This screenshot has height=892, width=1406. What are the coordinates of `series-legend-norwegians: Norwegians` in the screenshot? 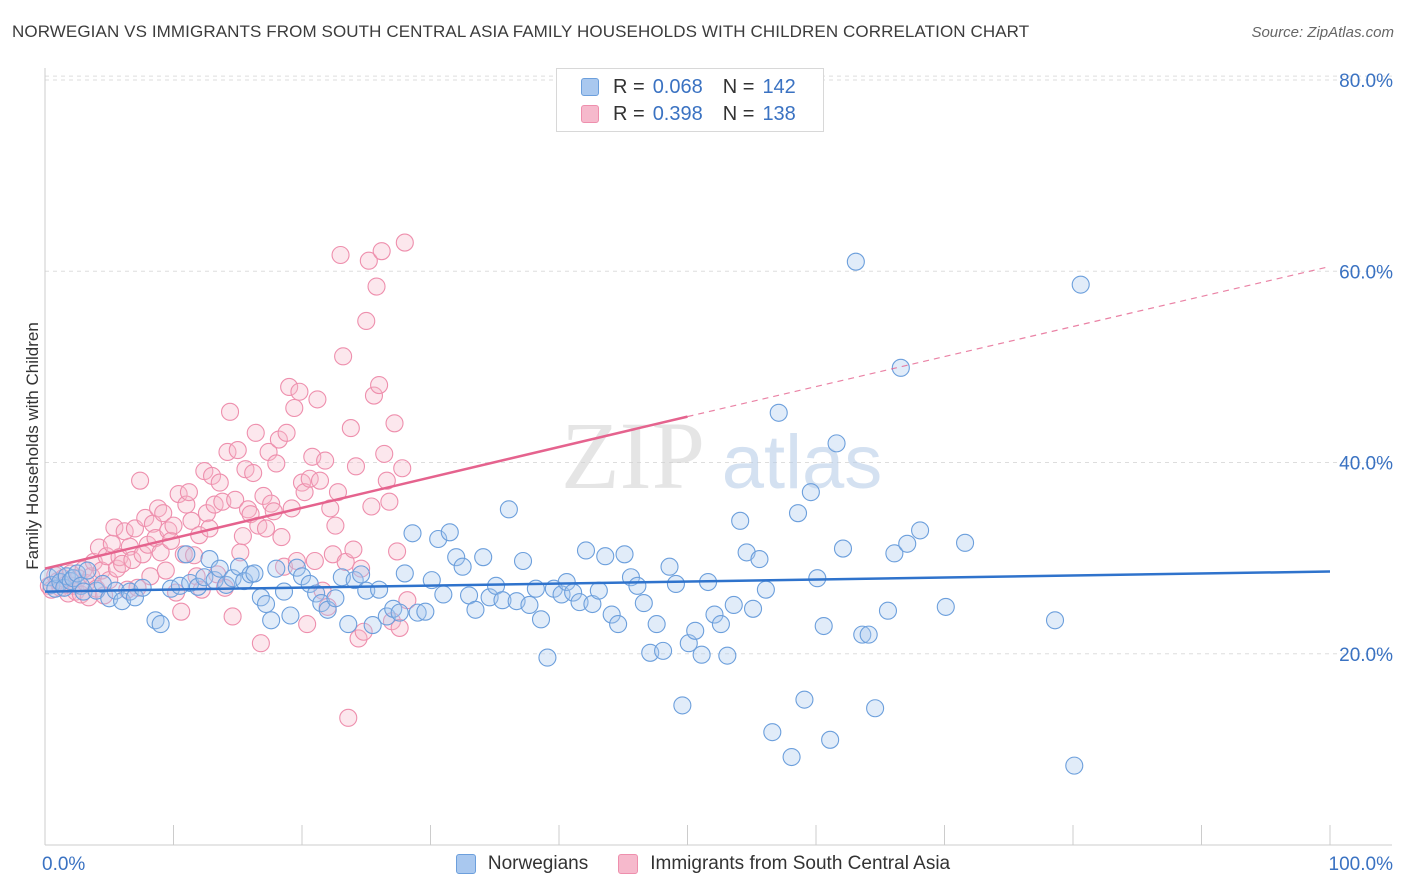 It's located at (522, 864).